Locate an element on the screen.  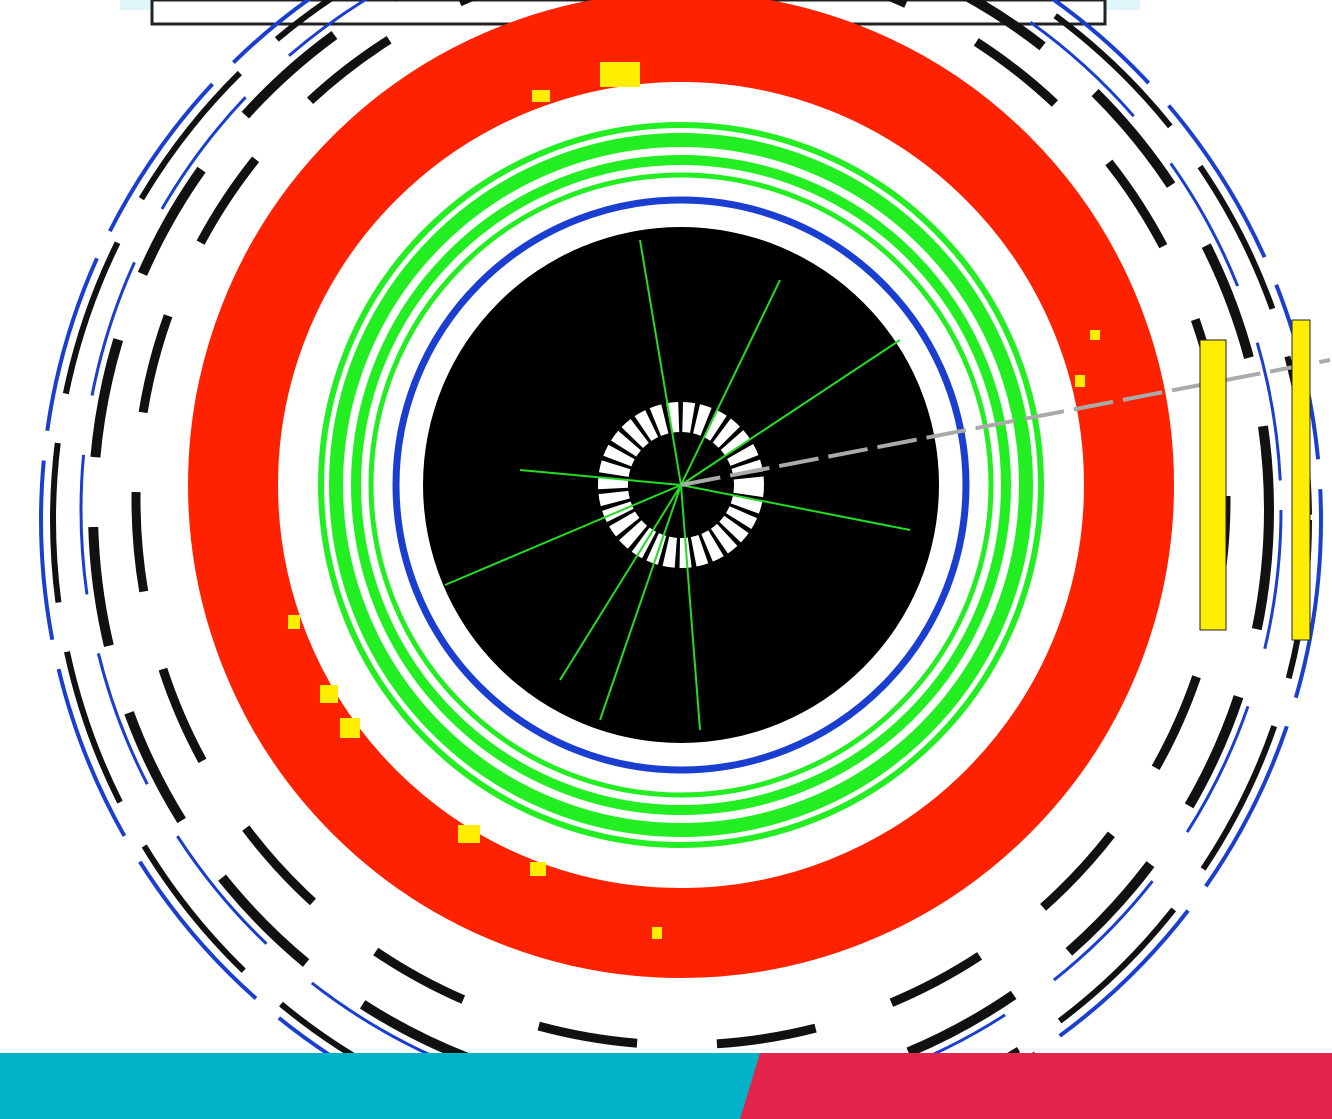
pixel-ring is located at coordinates (681, 485).